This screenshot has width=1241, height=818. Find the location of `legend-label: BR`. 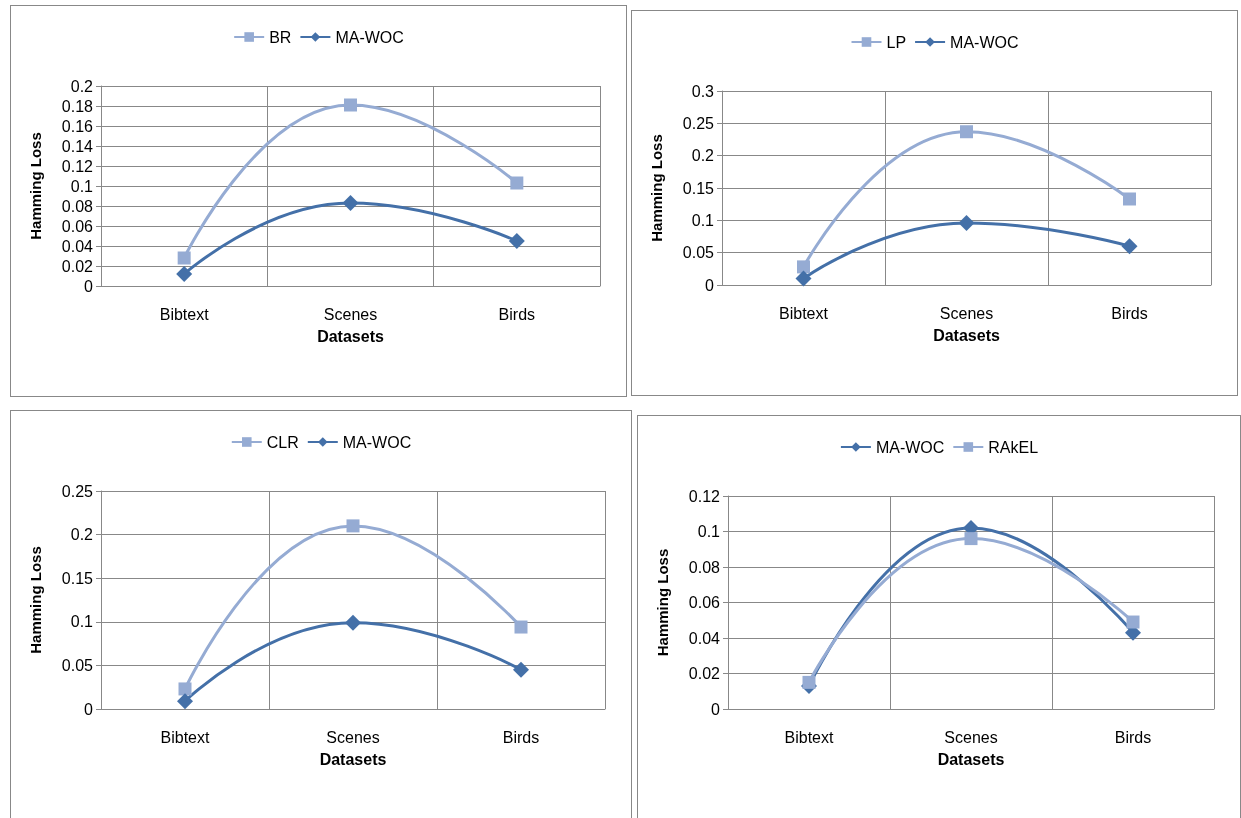

legend-label: BR is located at coordinates (280, 37).